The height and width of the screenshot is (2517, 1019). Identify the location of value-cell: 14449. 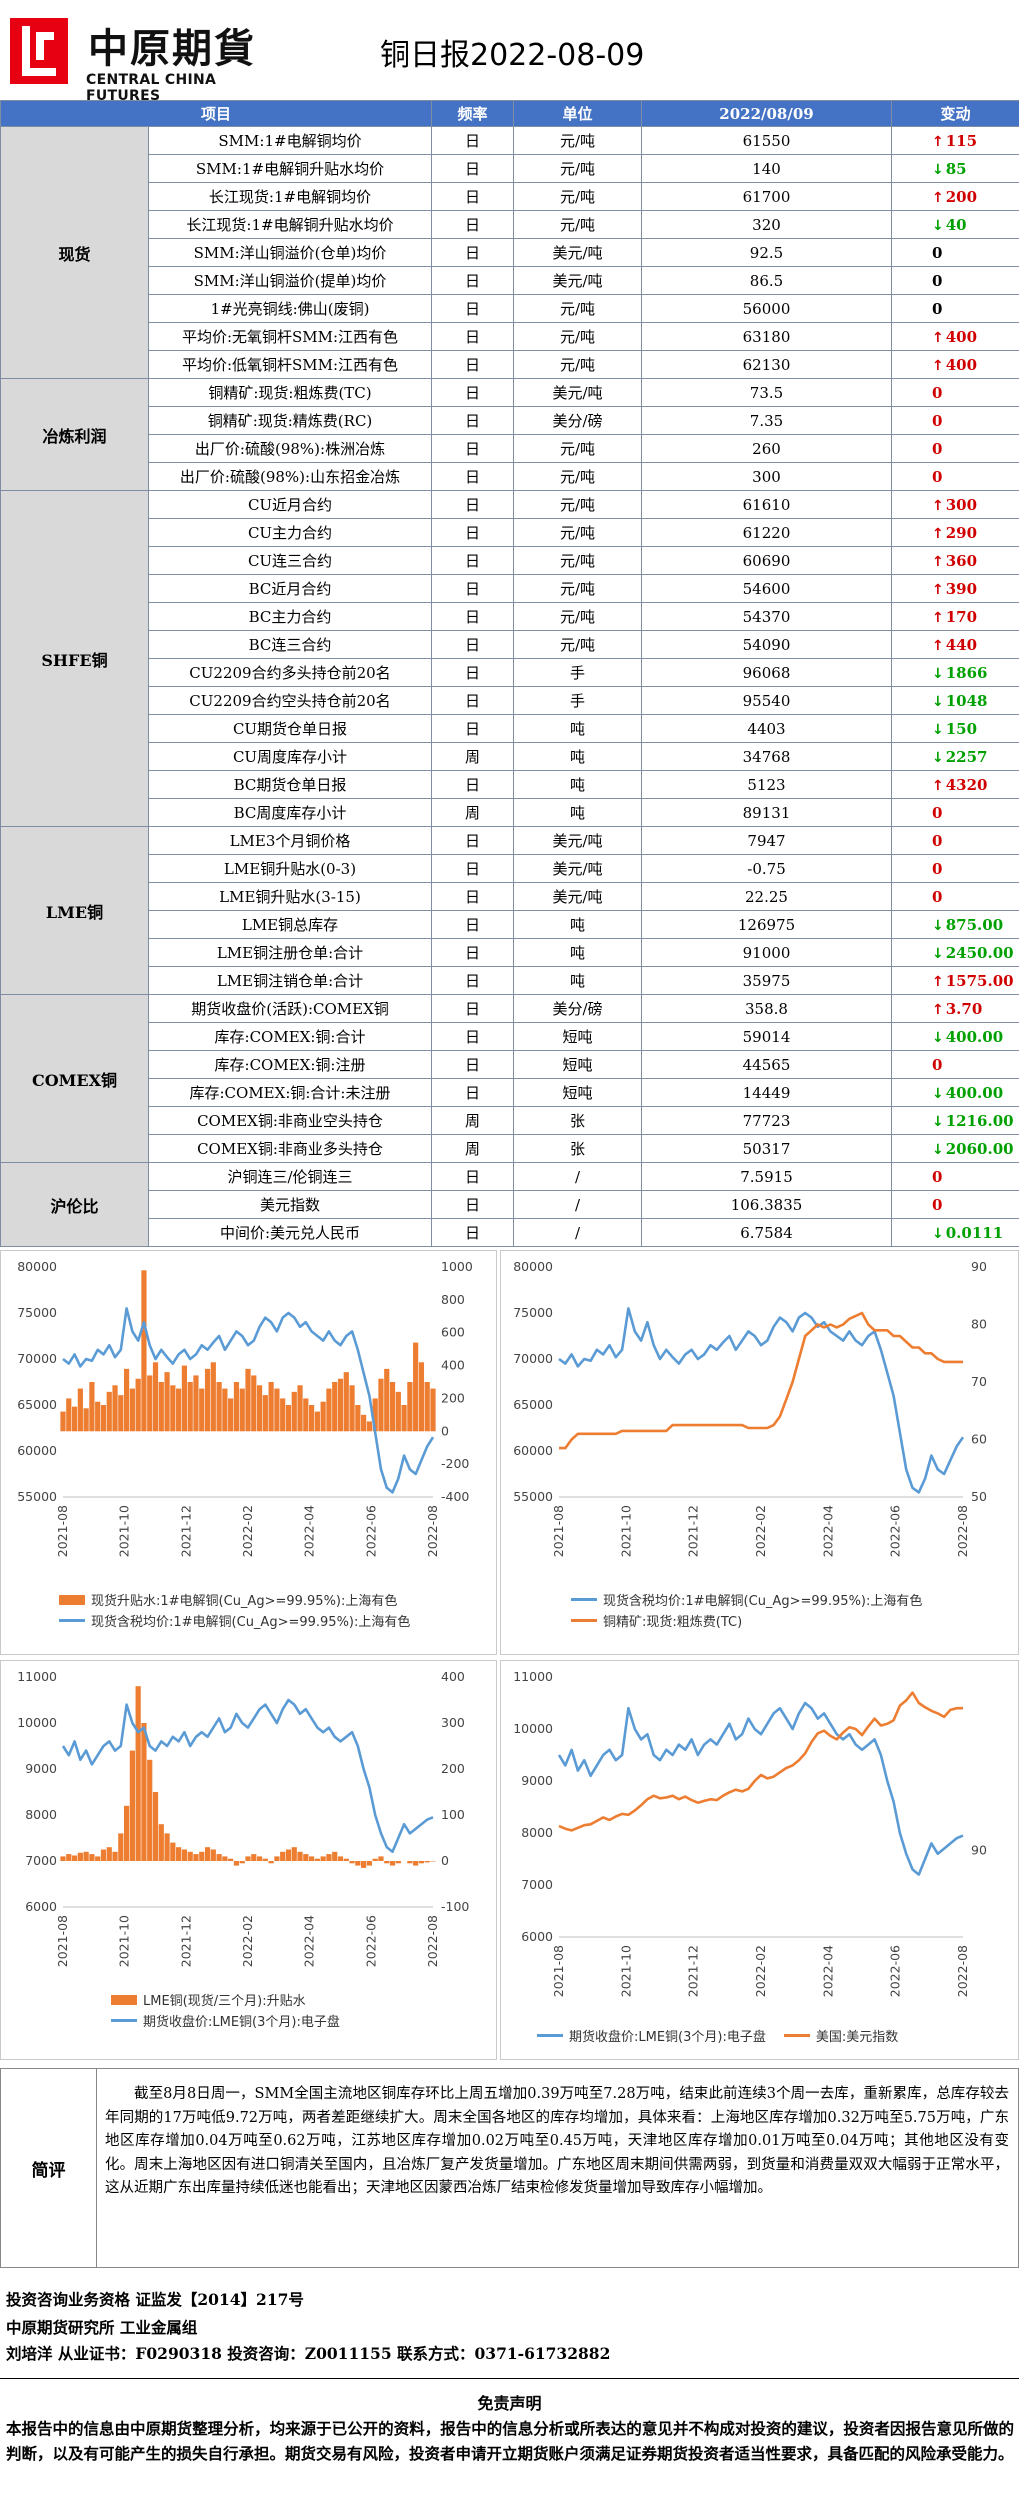
(766, 1092).